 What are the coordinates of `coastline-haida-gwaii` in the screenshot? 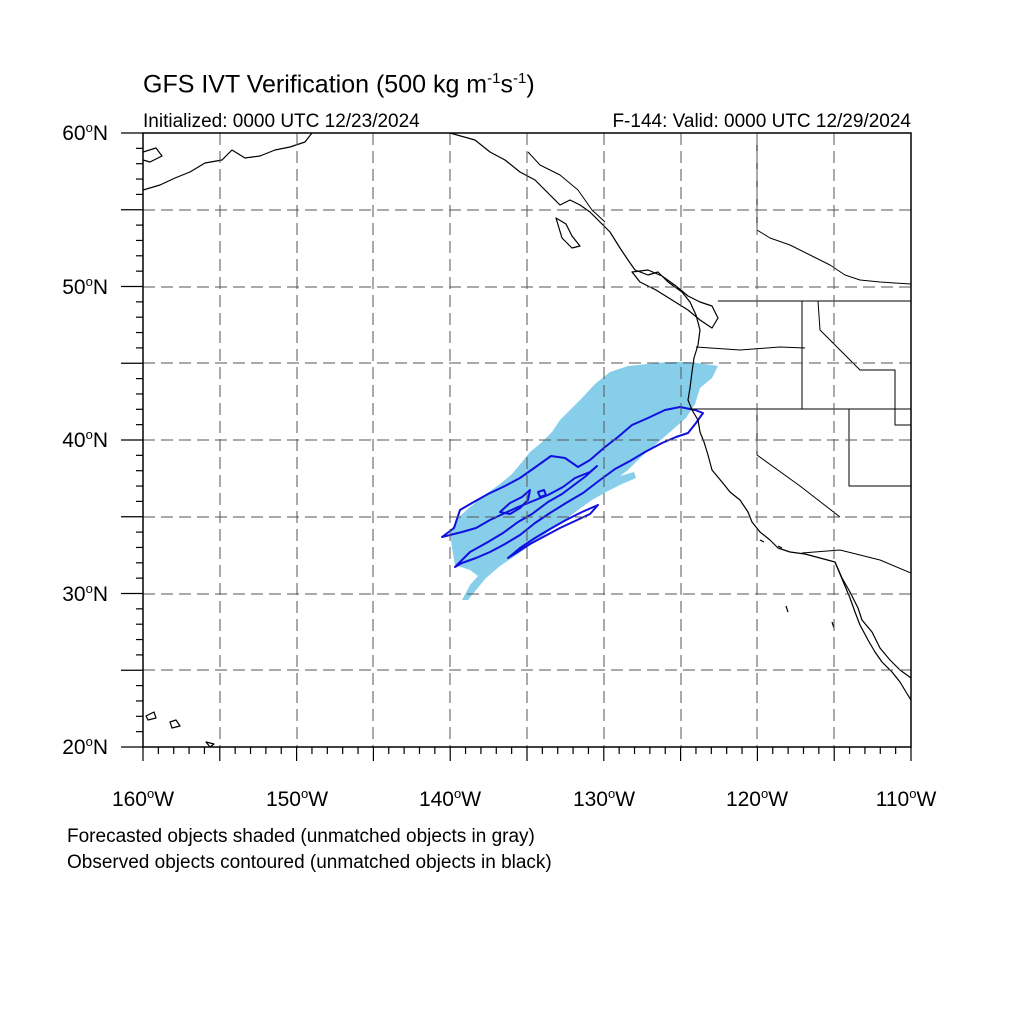 It's located at (568, 233).